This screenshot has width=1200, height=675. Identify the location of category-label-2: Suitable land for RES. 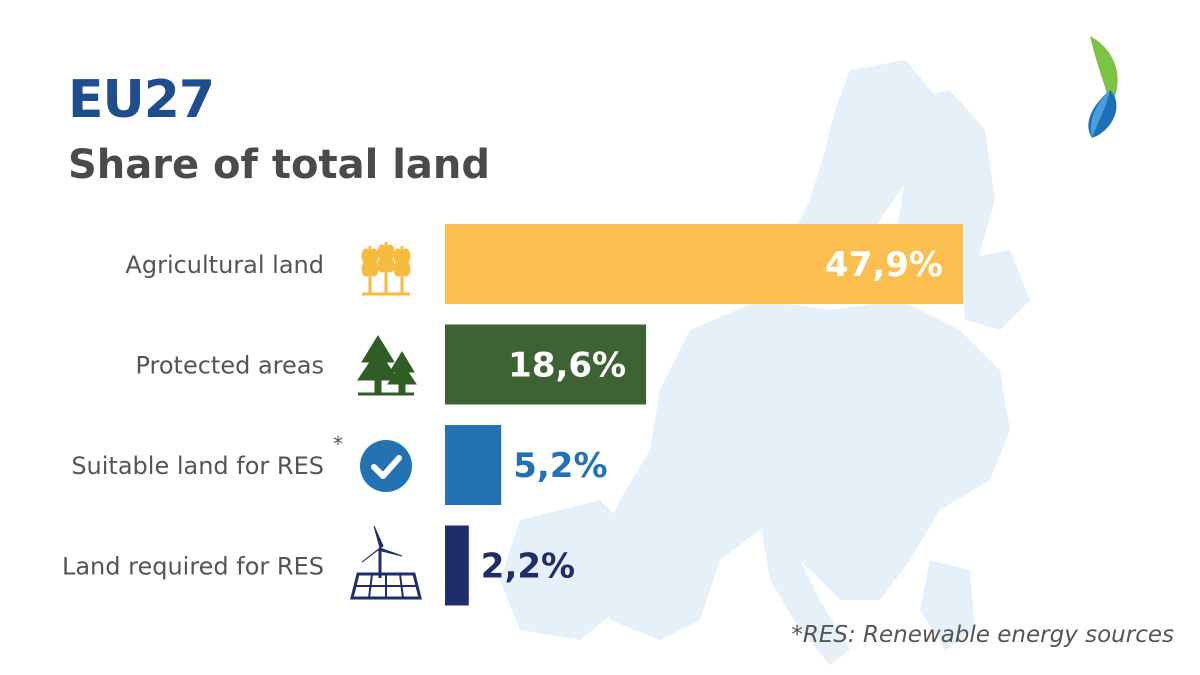
(197, 466).